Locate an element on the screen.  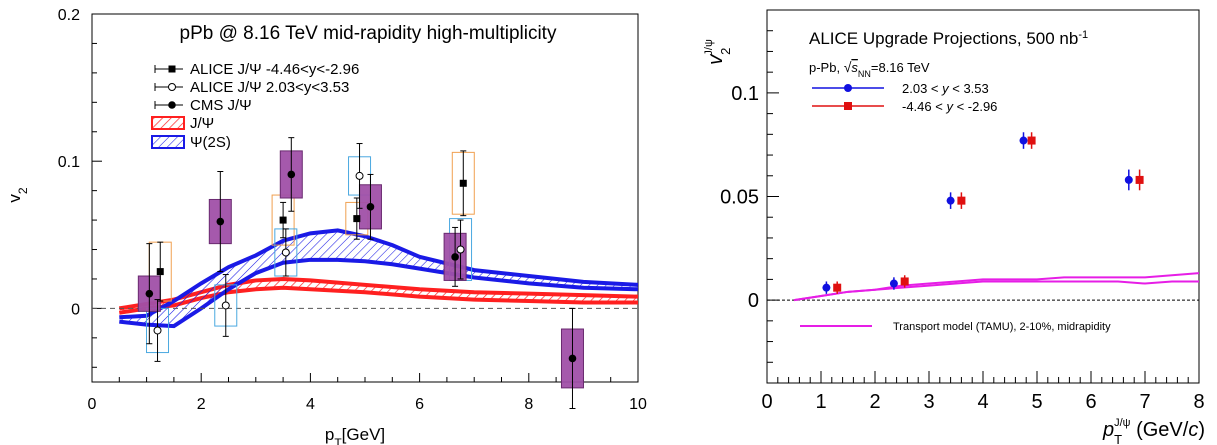
left-x-axis-label: pT[GeV] is located at coordinates (355, 435).